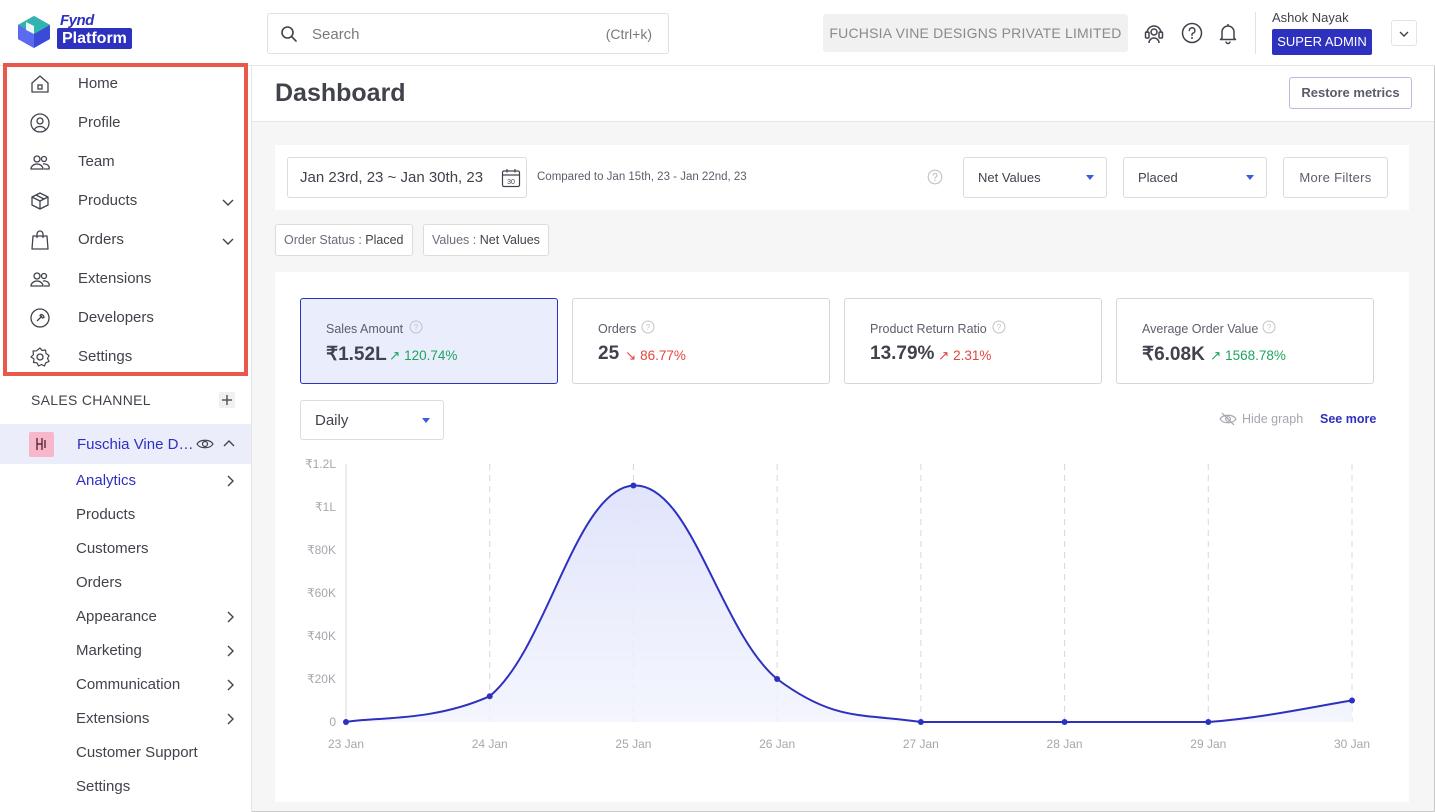 The width and height of the screenshot is (1435, 812). I want to click on team-icon, so click(40, 162).